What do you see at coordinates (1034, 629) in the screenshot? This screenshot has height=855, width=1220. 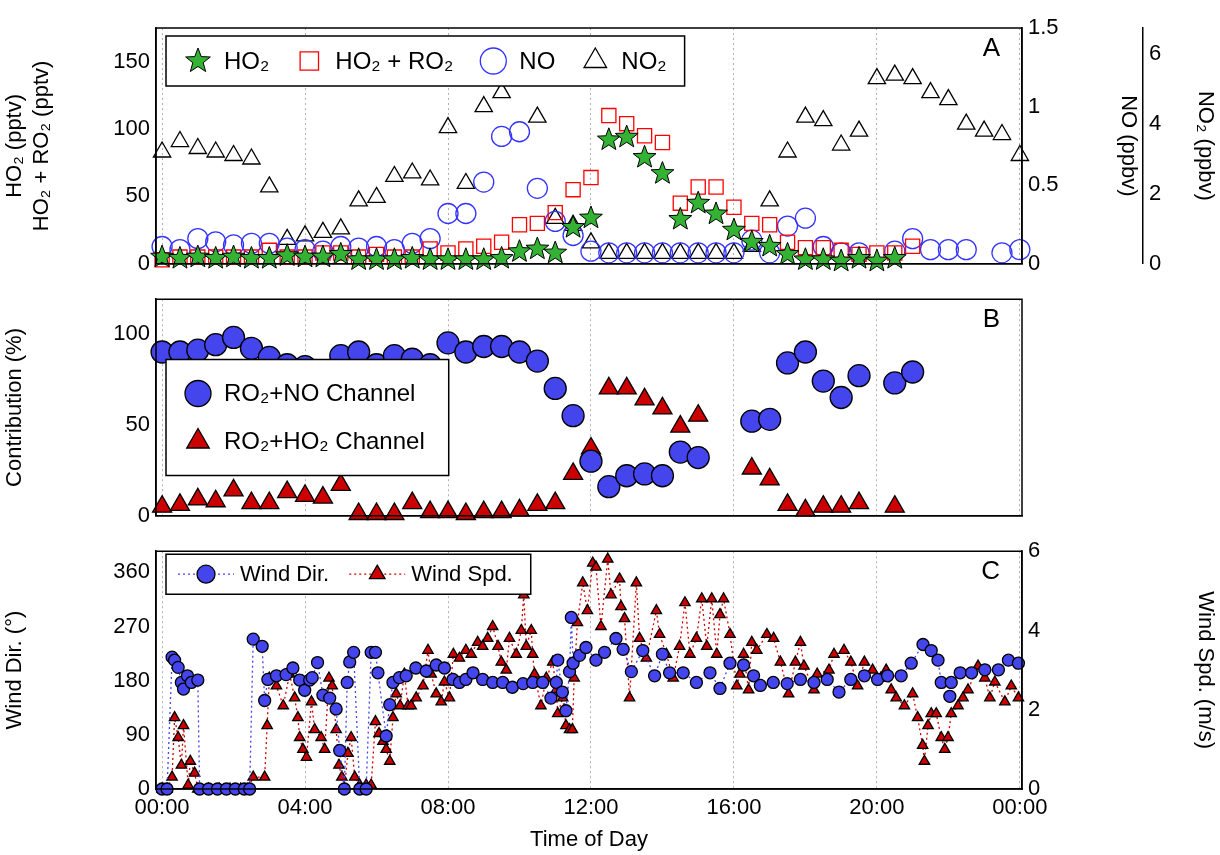 I see `y2-tick-label: 4` at bounding box center [1034, 629].